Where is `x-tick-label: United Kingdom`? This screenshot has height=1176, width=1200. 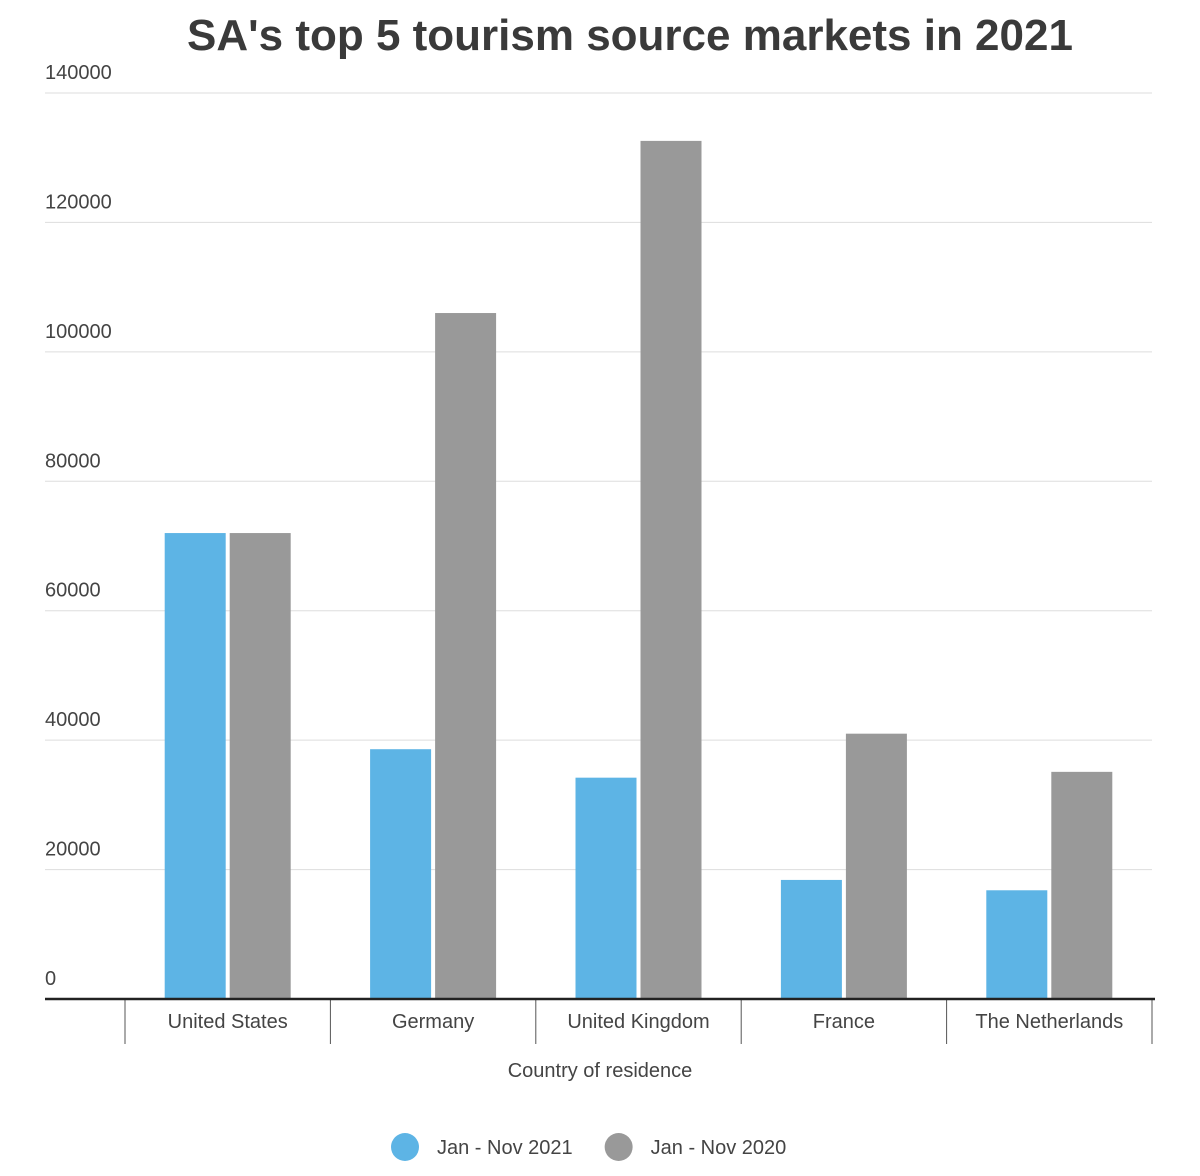 x-tick-label: United Kingdom is located at coordinates (638, 1022).